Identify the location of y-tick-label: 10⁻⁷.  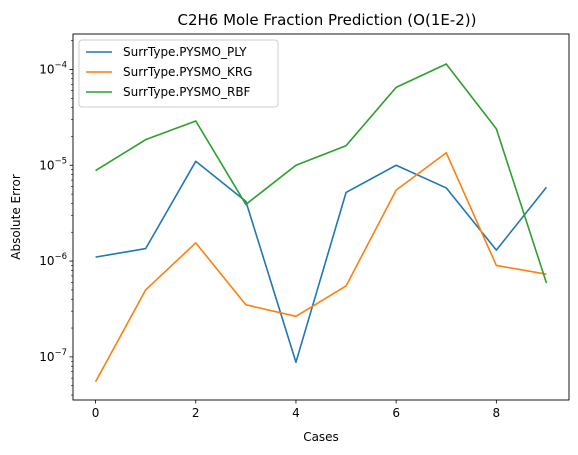
(53, 356).